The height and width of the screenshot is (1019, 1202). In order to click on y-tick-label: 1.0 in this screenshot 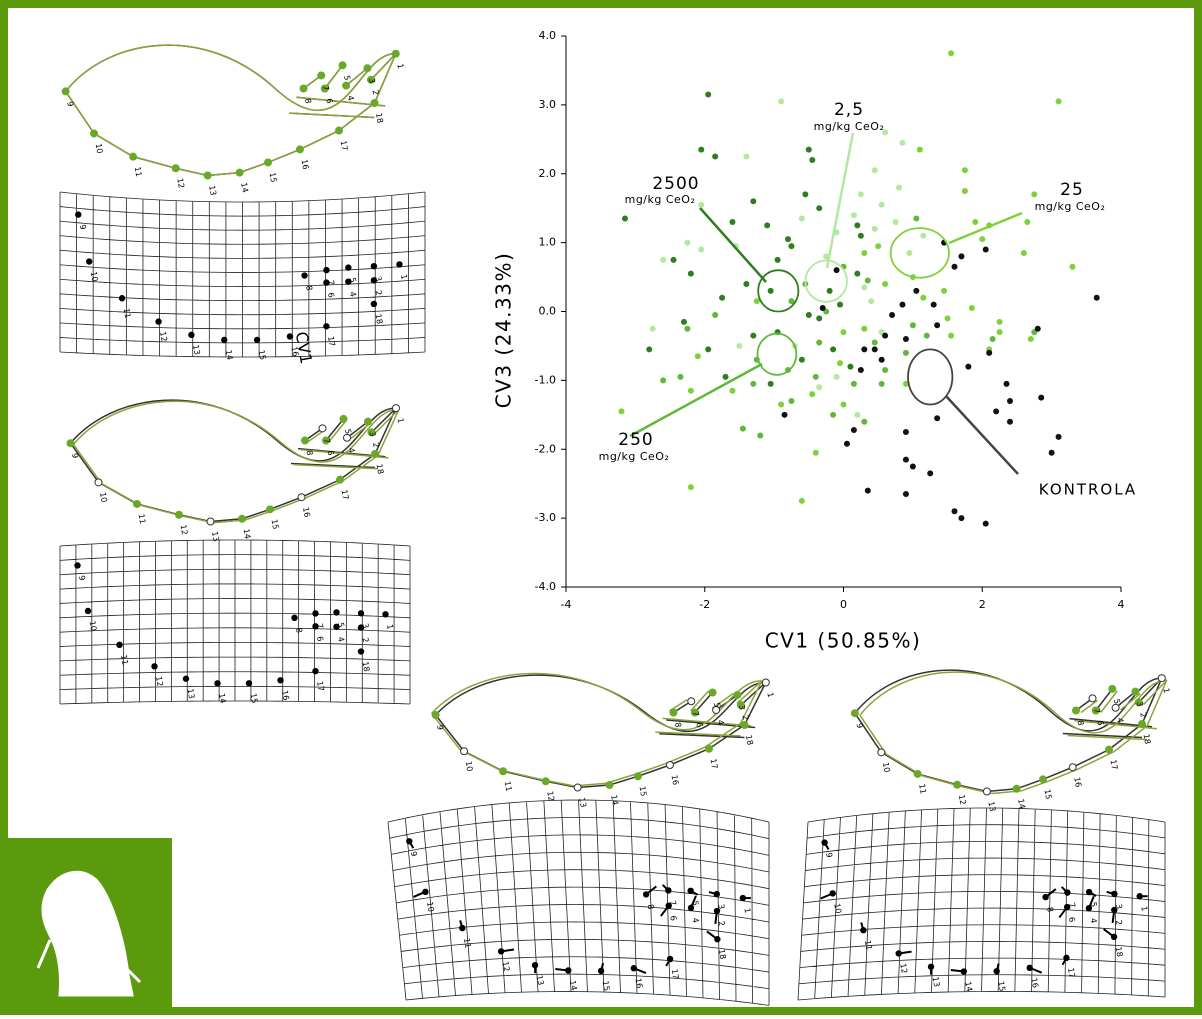, I will do `click(548, 242)`.